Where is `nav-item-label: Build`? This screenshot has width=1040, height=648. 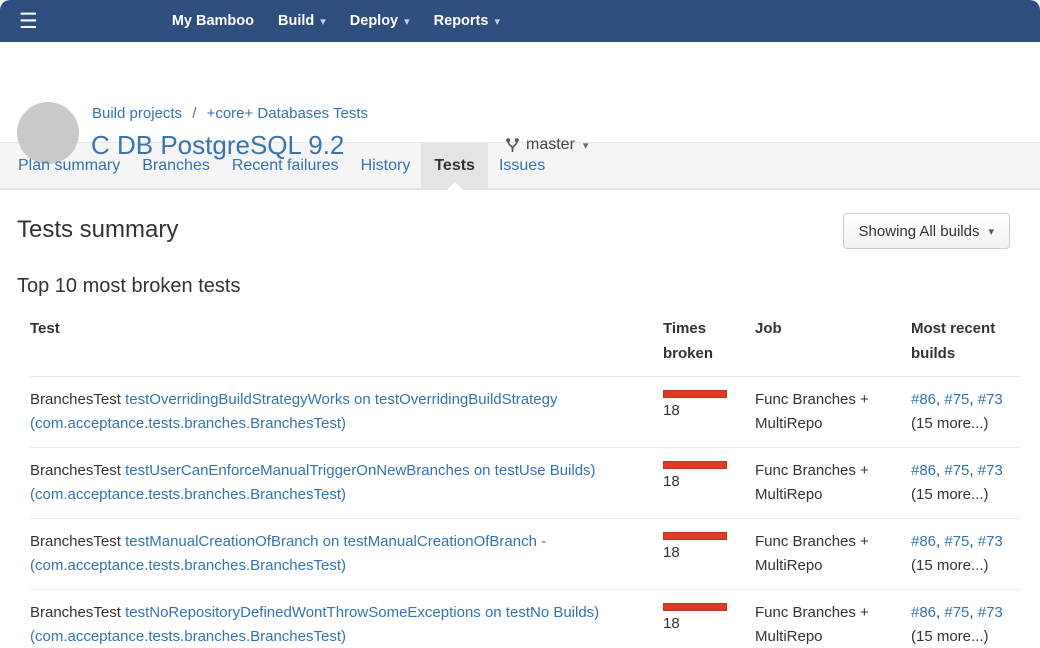
nav-item-label: Build is located at coordinates (296, 21).